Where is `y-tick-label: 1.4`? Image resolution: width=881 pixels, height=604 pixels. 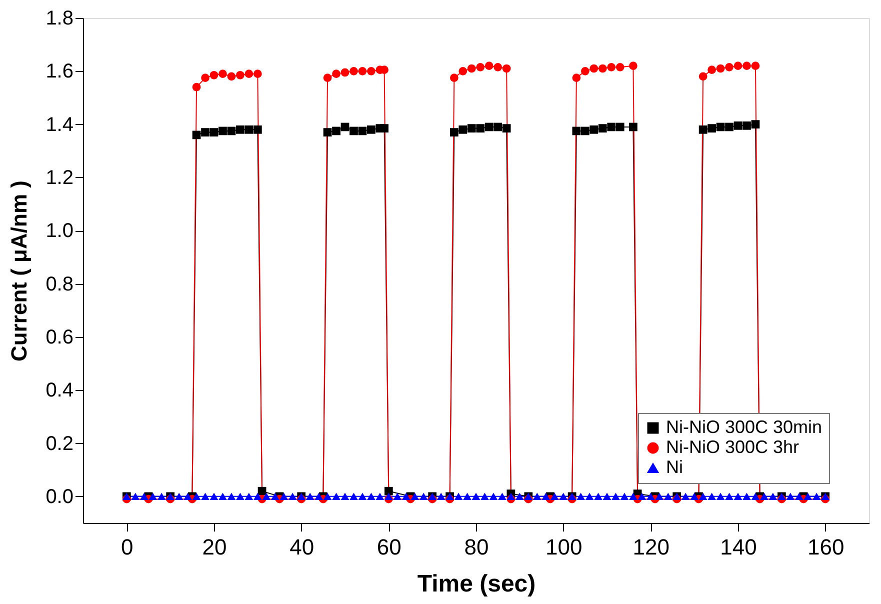 y-tick-label: 1.4 is located at coordinates (60, 125).